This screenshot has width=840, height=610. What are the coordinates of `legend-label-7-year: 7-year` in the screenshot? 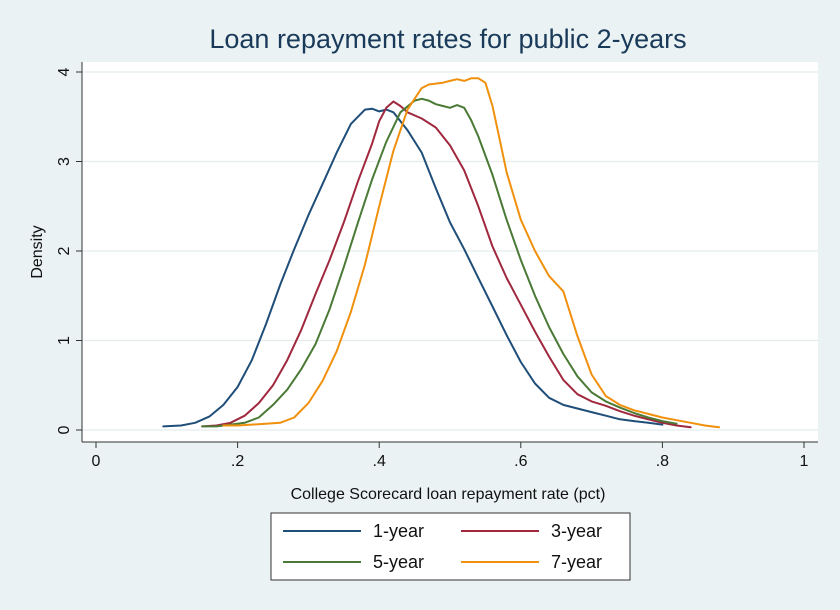 It's located at (576, 562).